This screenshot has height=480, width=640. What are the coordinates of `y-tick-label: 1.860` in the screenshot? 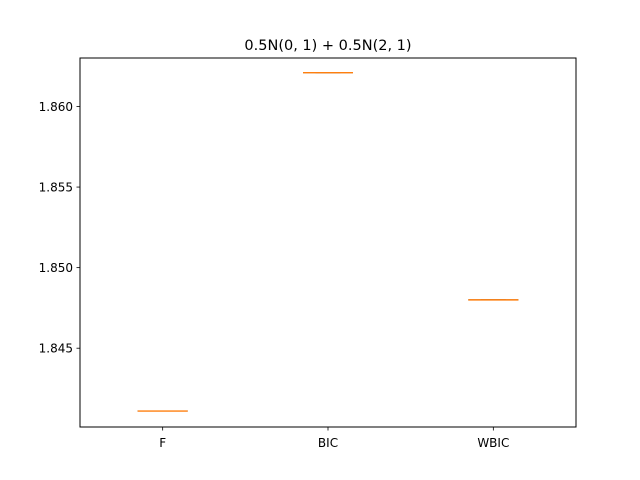 It's located at (56, 107).